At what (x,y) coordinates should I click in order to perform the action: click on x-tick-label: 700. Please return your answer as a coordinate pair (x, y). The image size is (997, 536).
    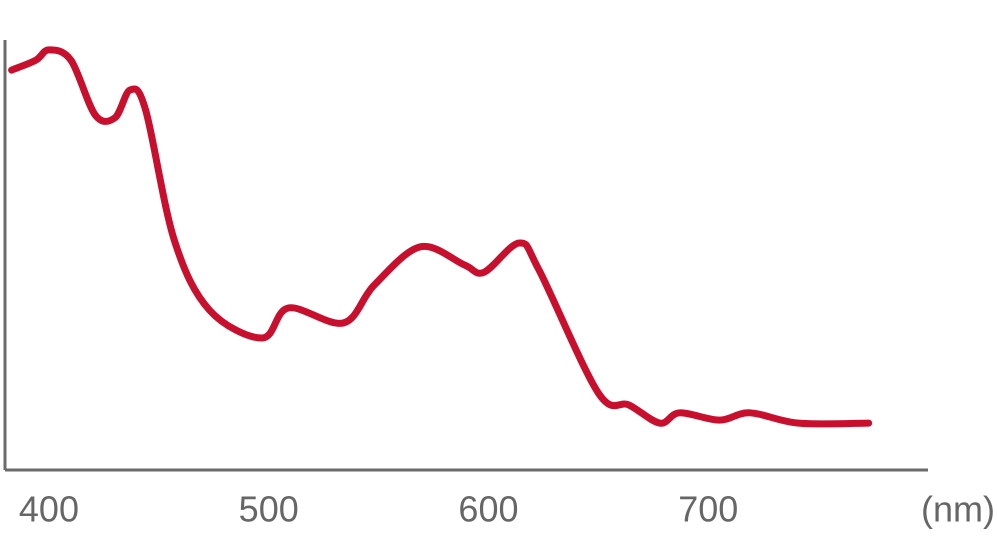
    Looking at the image, I should click on (708, 509).